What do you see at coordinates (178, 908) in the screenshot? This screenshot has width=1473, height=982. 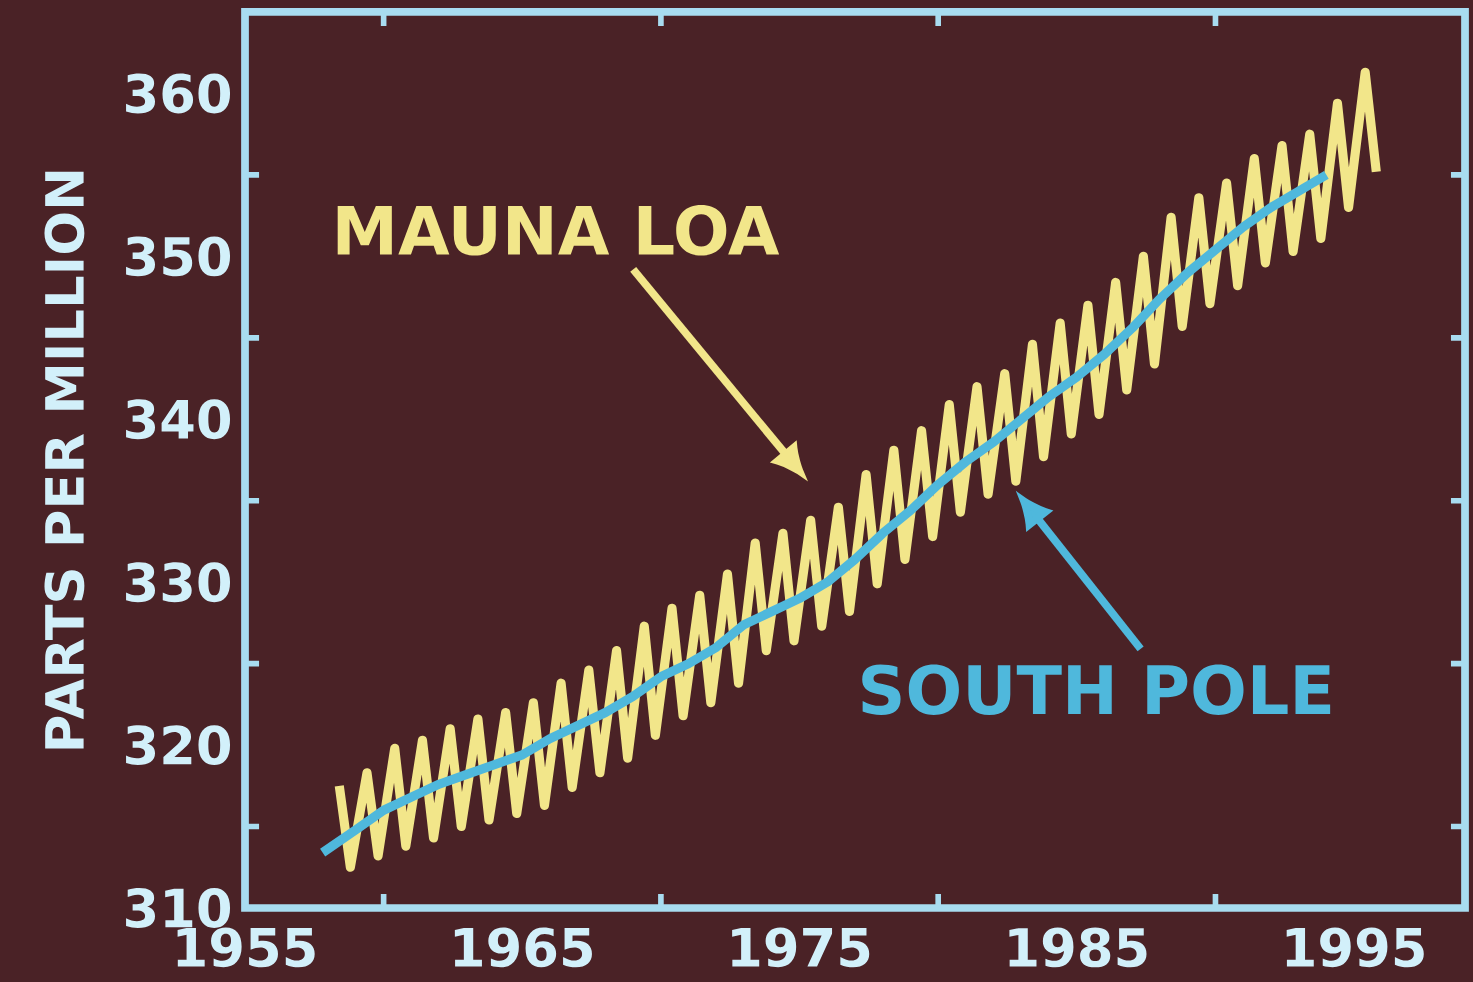 I see `y-tick-label: 310` at bounding box center [178, 908].